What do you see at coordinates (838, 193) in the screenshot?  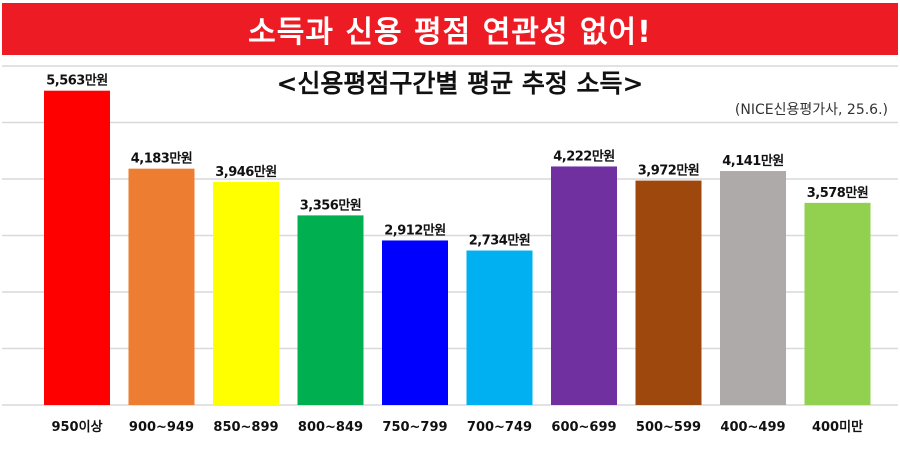 I see `data-label: 3,578만원` at bounding box center [838, 193].